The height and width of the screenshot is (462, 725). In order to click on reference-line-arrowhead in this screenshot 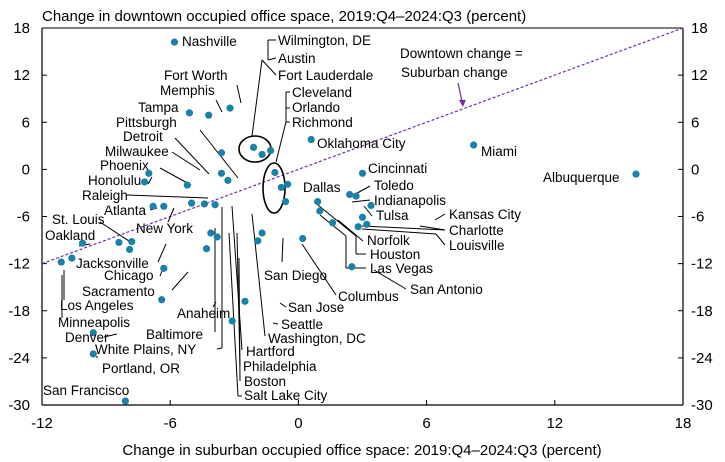, I will do `click(462, 103)`.